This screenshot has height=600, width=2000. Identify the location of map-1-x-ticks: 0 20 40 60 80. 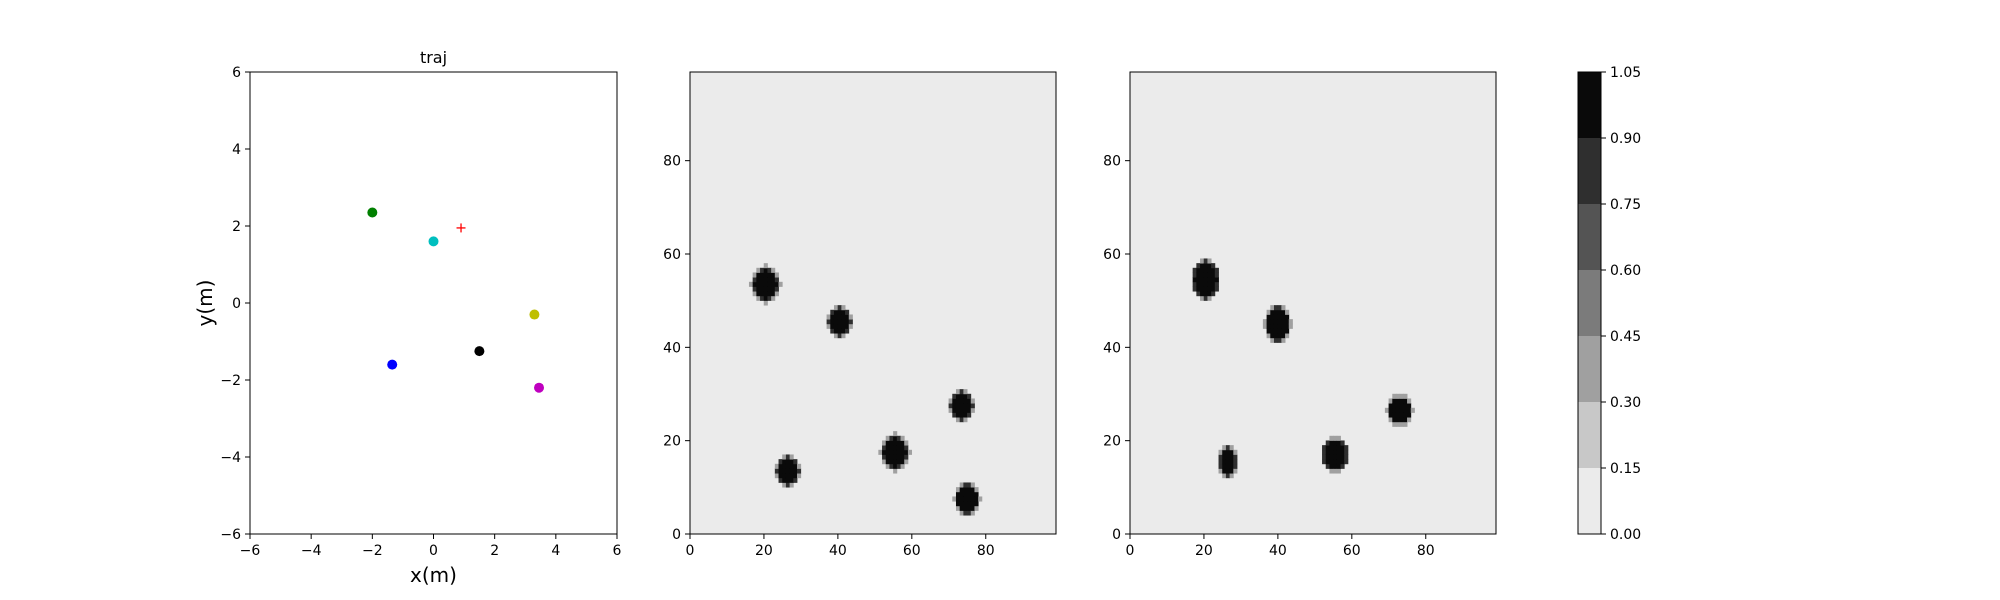
(840, 546).